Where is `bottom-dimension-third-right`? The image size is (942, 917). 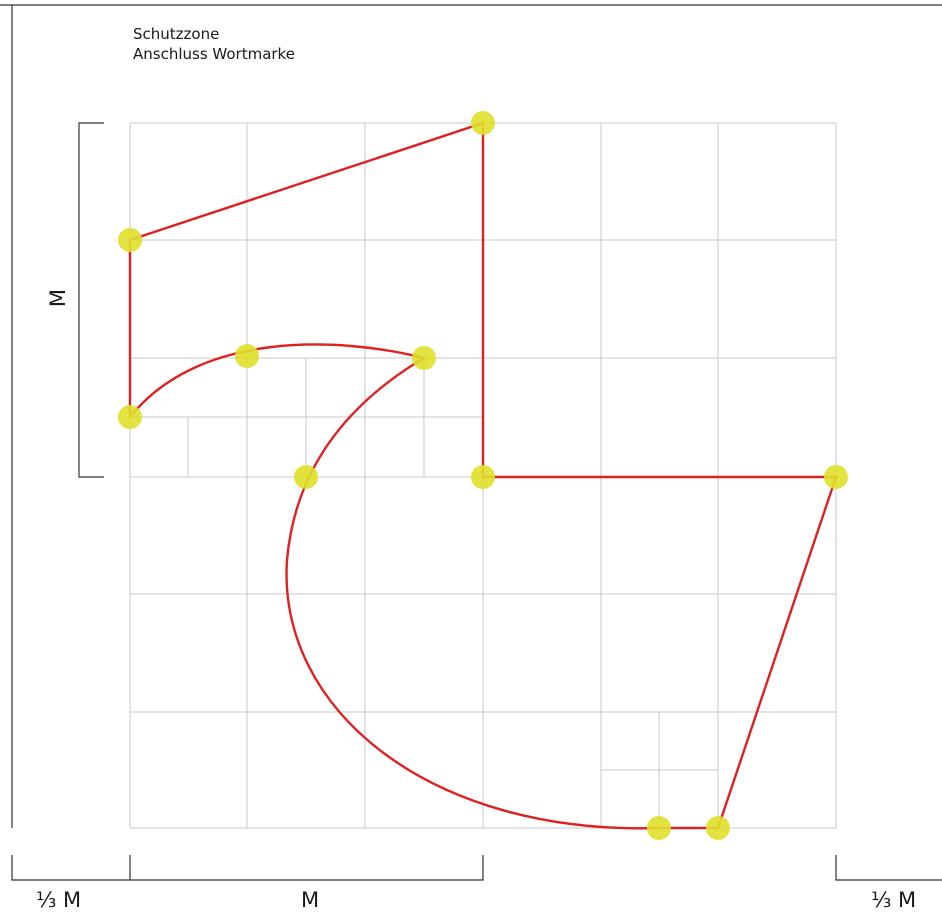
bottom-dimension-third-right is located at coordinates (888, 868).